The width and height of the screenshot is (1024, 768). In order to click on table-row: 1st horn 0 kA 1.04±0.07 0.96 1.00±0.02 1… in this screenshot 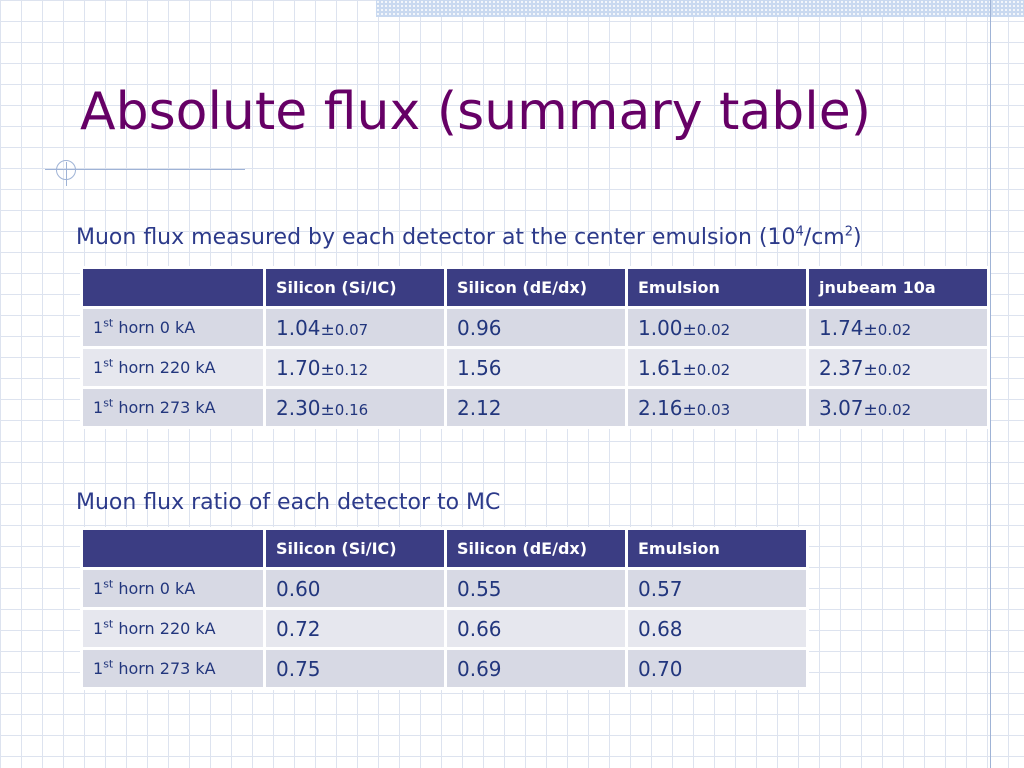, I will do `click(535, 327)`.